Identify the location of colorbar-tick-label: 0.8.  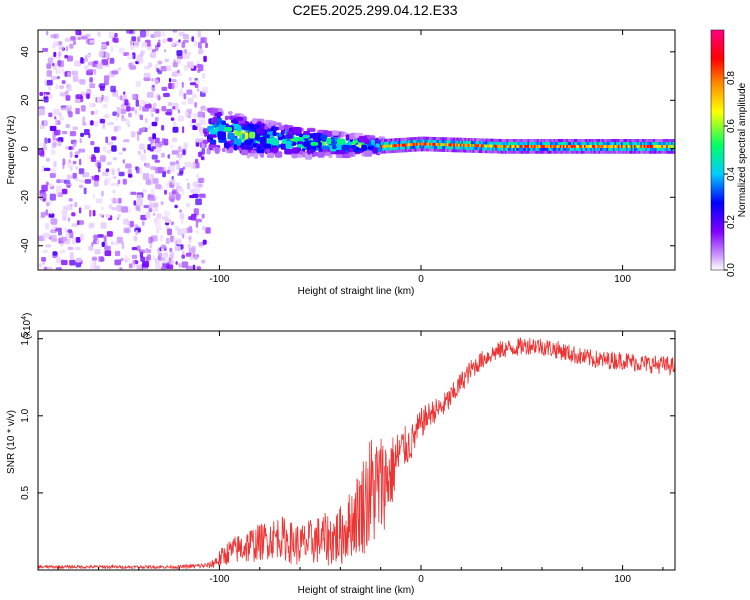
(731, 78).